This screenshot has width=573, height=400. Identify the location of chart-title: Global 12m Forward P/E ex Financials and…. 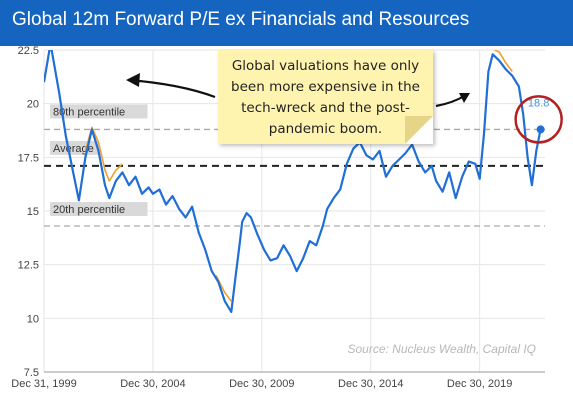
(241, 19).